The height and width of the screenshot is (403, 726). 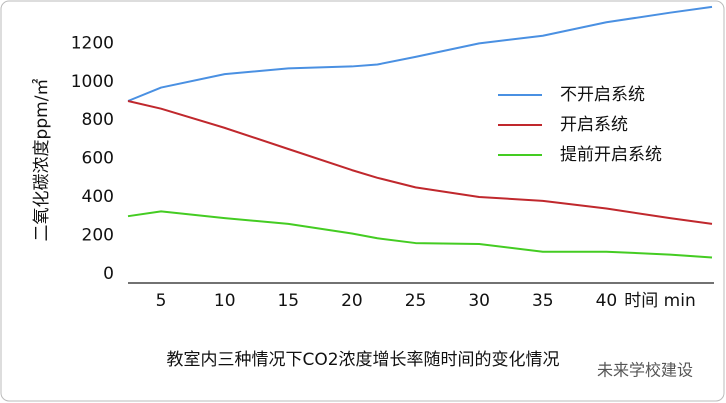 What do you see at coordinates (98, 120) in the screenshot?
I see `y-tick-label: 800` at bounding box center [98, 120].